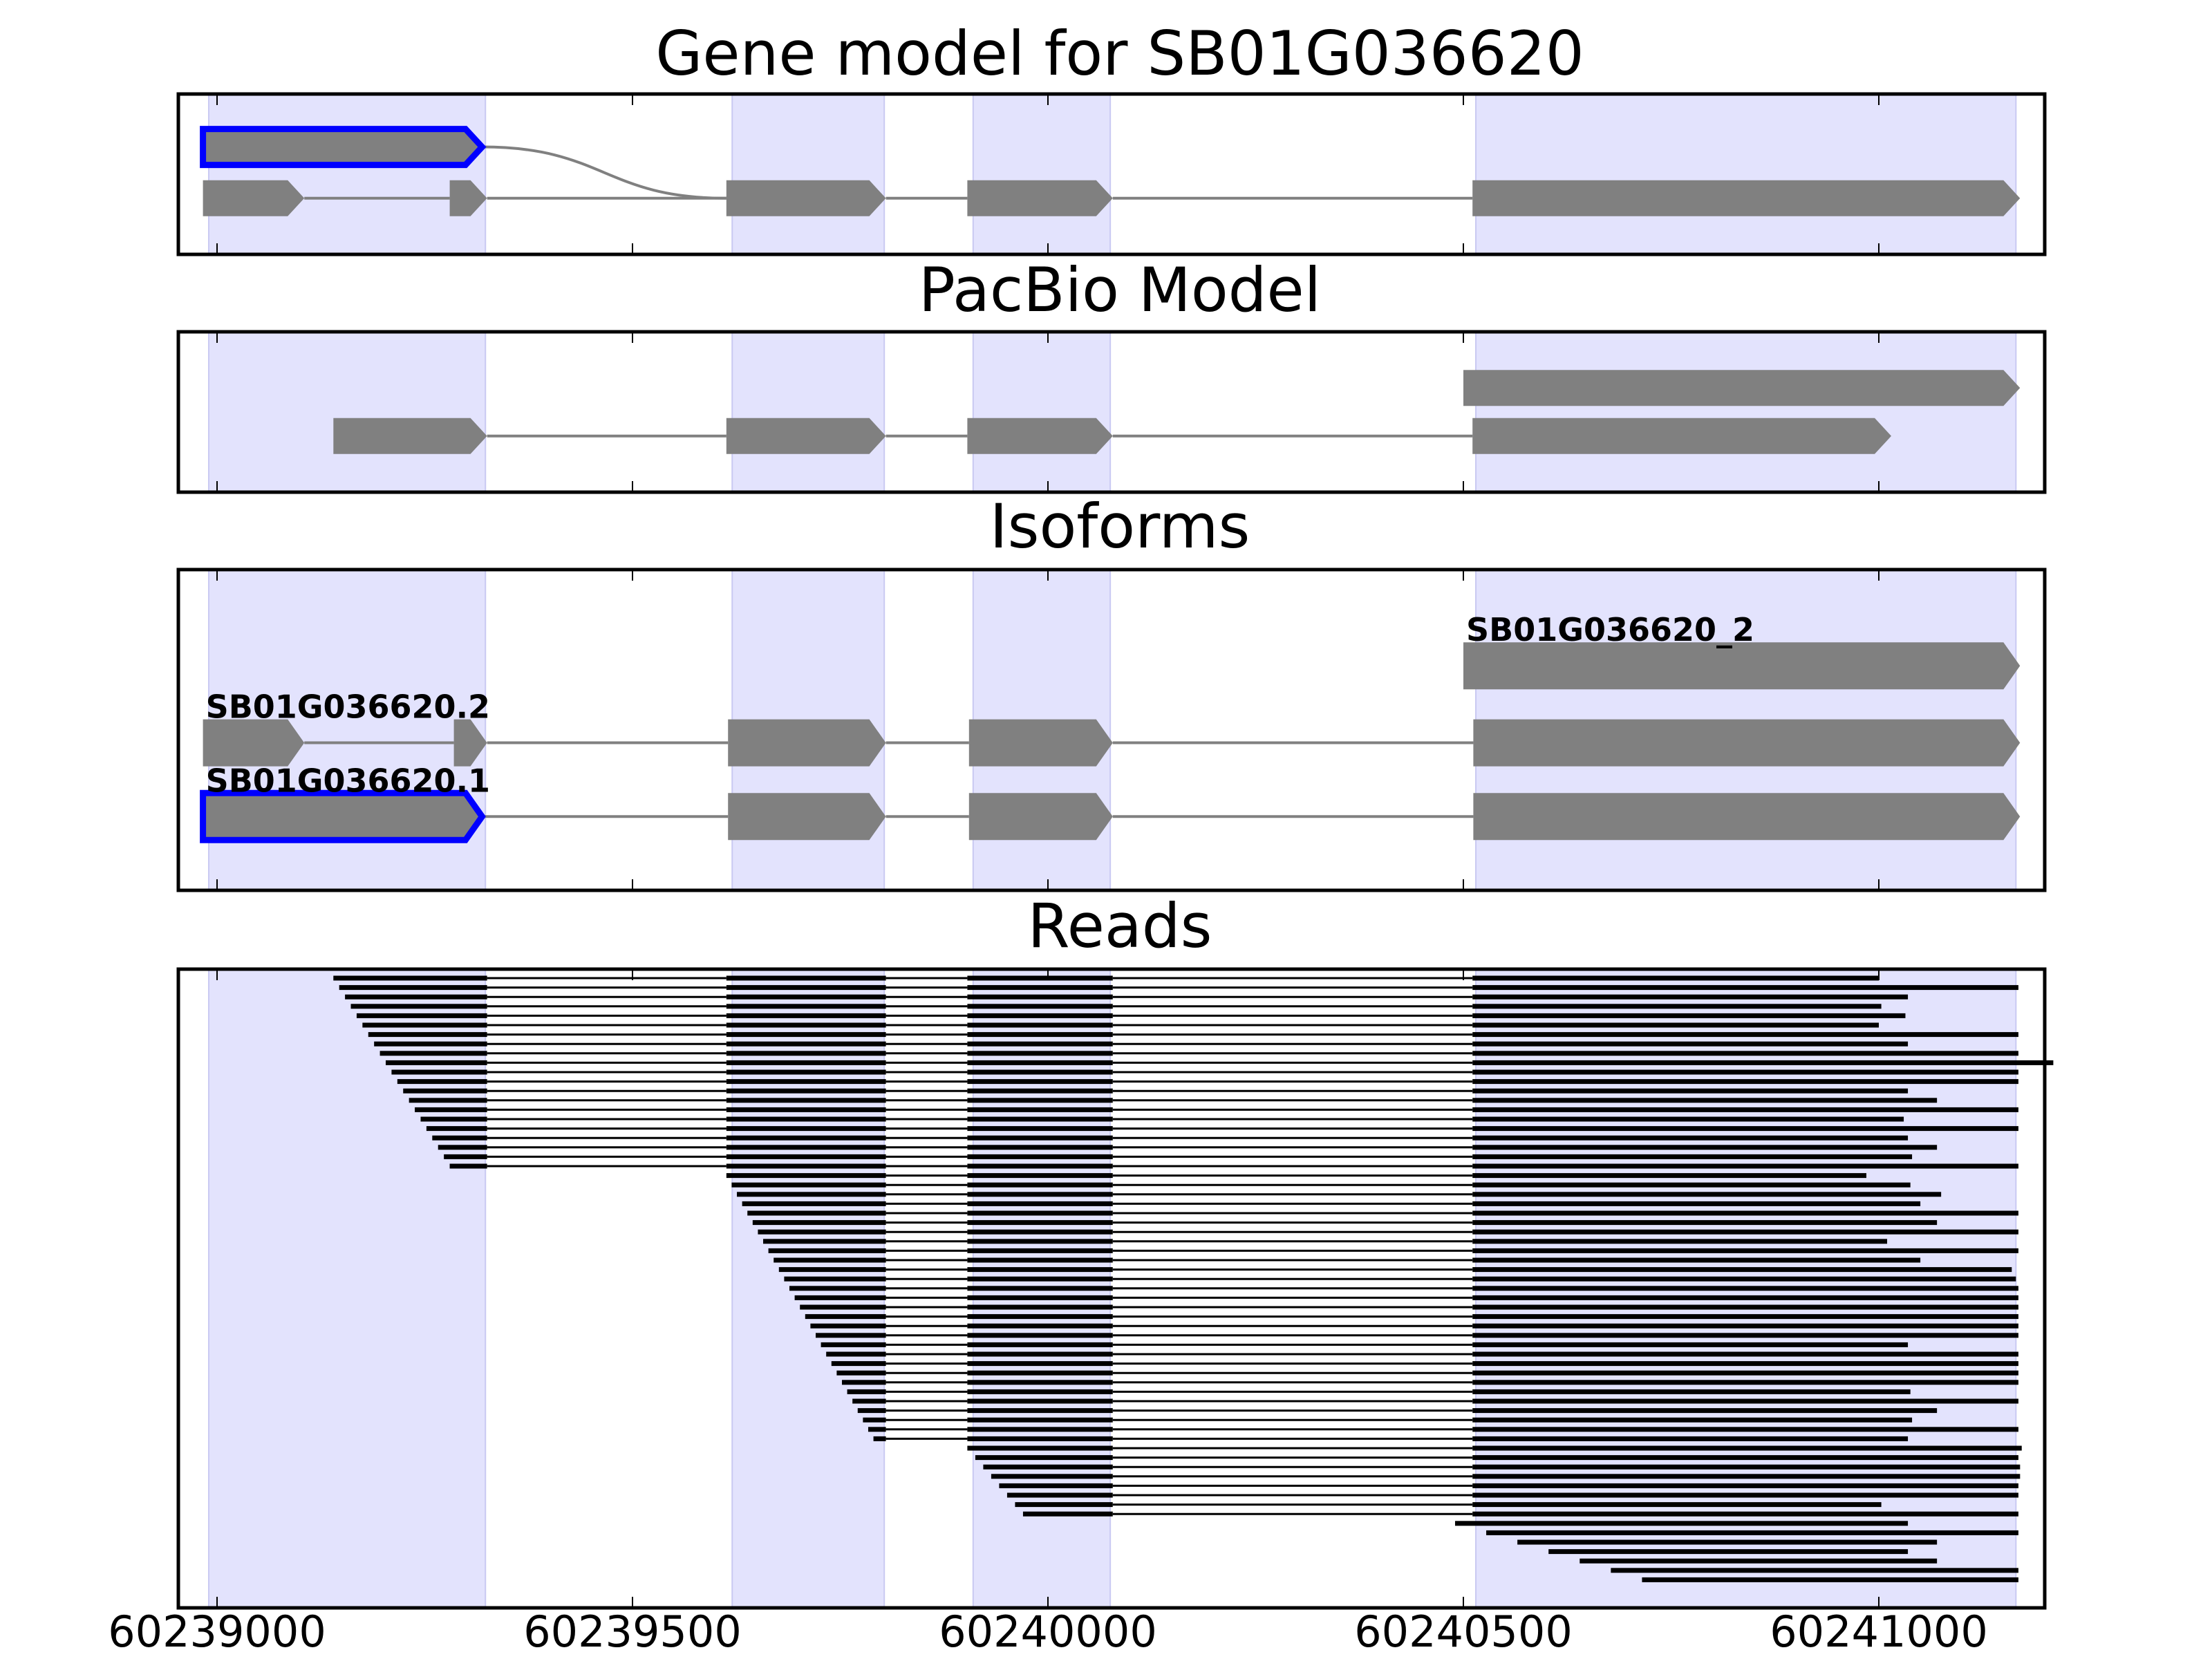  Describe the element at coordinates (348, 707) in the screenshot. I see `isoform-label: SB01G036620.2` at that location.